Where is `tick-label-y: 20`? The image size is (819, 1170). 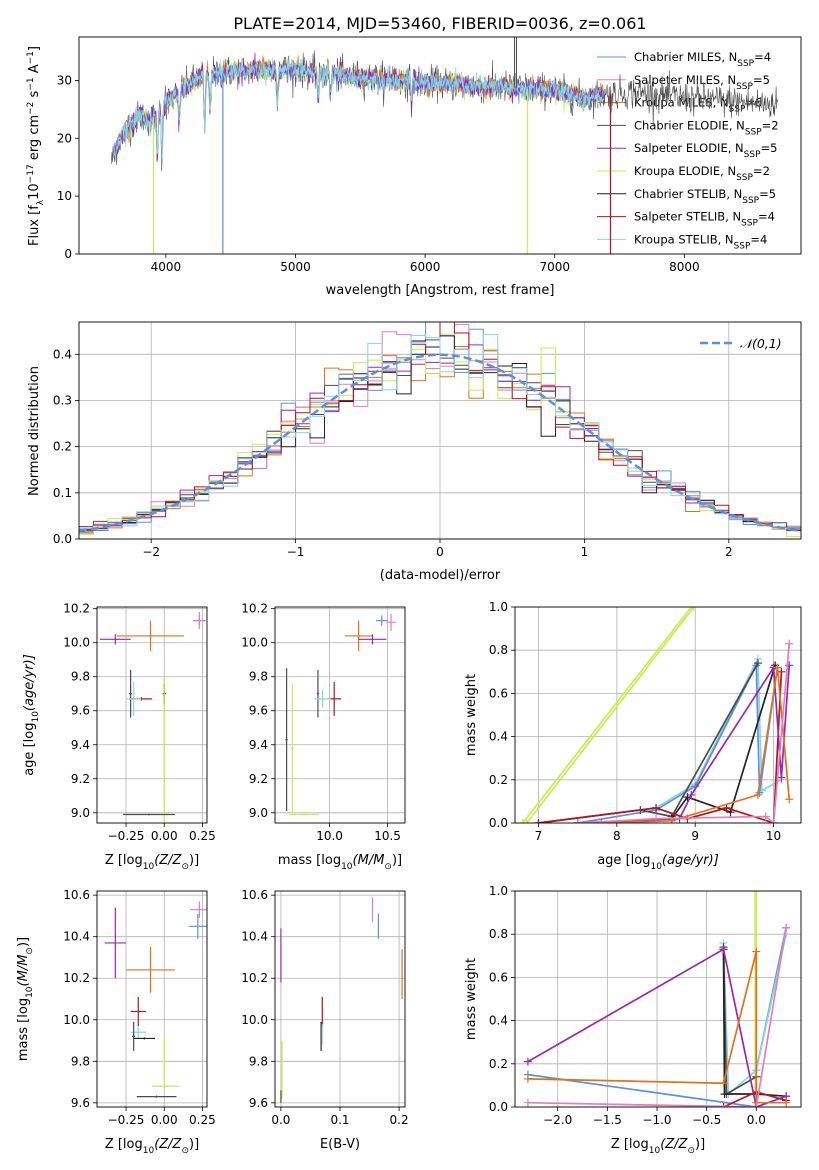
tick-label-y: 20 is located at coordinates (64, 138).